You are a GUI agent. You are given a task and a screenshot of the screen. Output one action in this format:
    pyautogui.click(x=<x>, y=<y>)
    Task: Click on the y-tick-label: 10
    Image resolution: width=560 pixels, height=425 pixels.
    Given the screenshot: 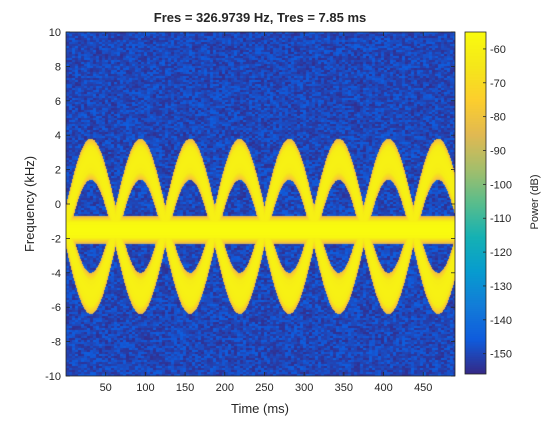 What is the action you would take?
    pyautogui.click(x=55, y=33)
    